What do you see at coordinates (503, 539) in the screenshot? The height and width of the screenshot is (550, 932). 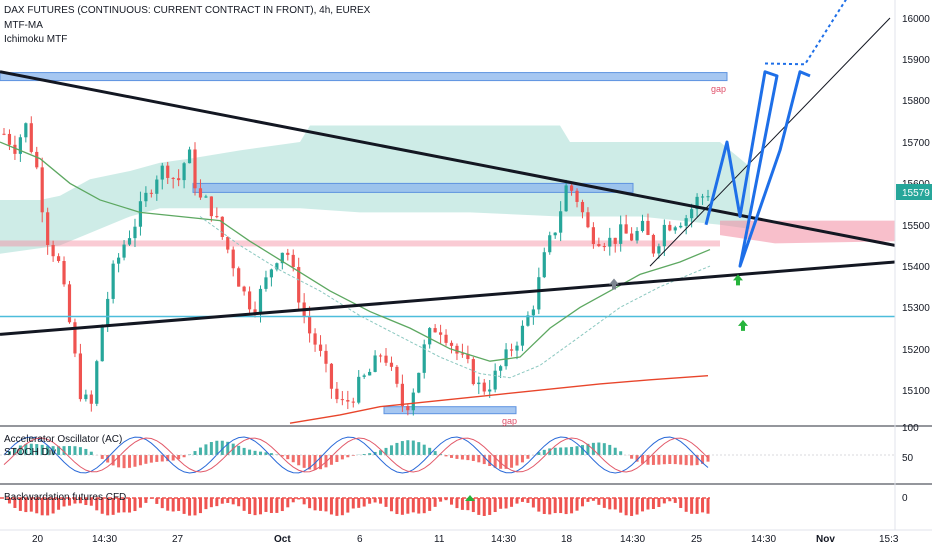 I see `time-label: 14:30` at bounding box center [503, 539].